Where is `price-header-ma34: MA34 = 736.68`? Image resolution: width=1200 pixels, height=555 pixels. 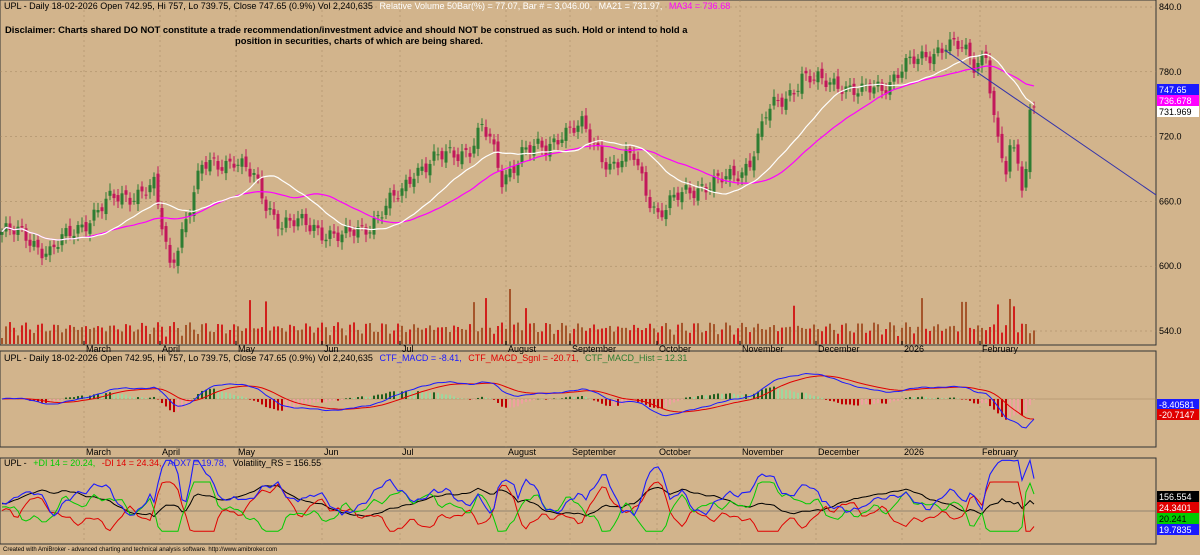 price-header-ma34: MA34 = 736.68 is located at coordinates (699, 6).